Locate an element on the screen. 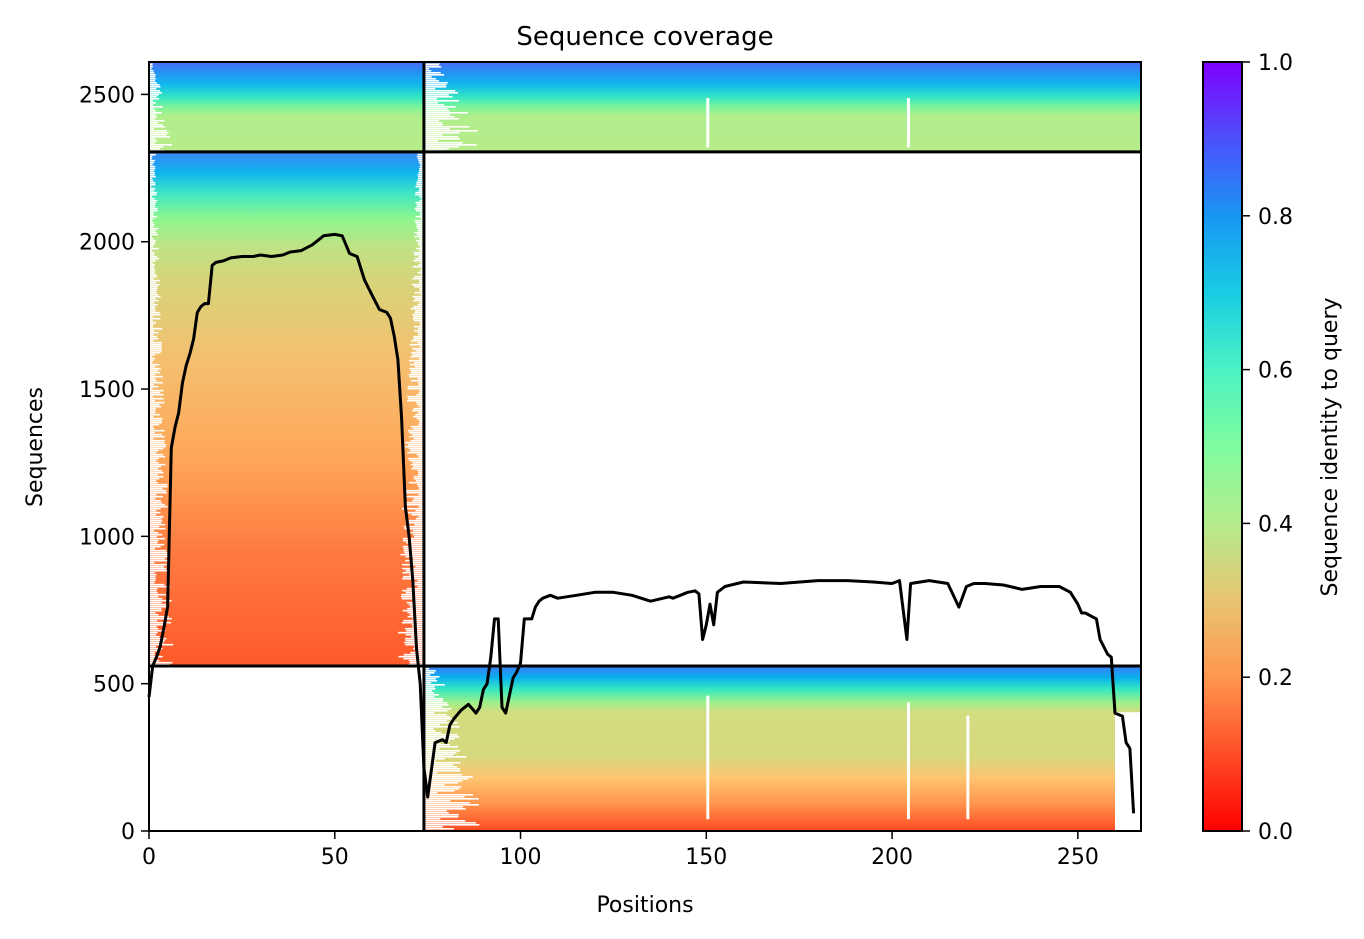 The width and height of the screenshot is (1364, 939). y-tick-label: 1000 is located at coordinates (107, 537).